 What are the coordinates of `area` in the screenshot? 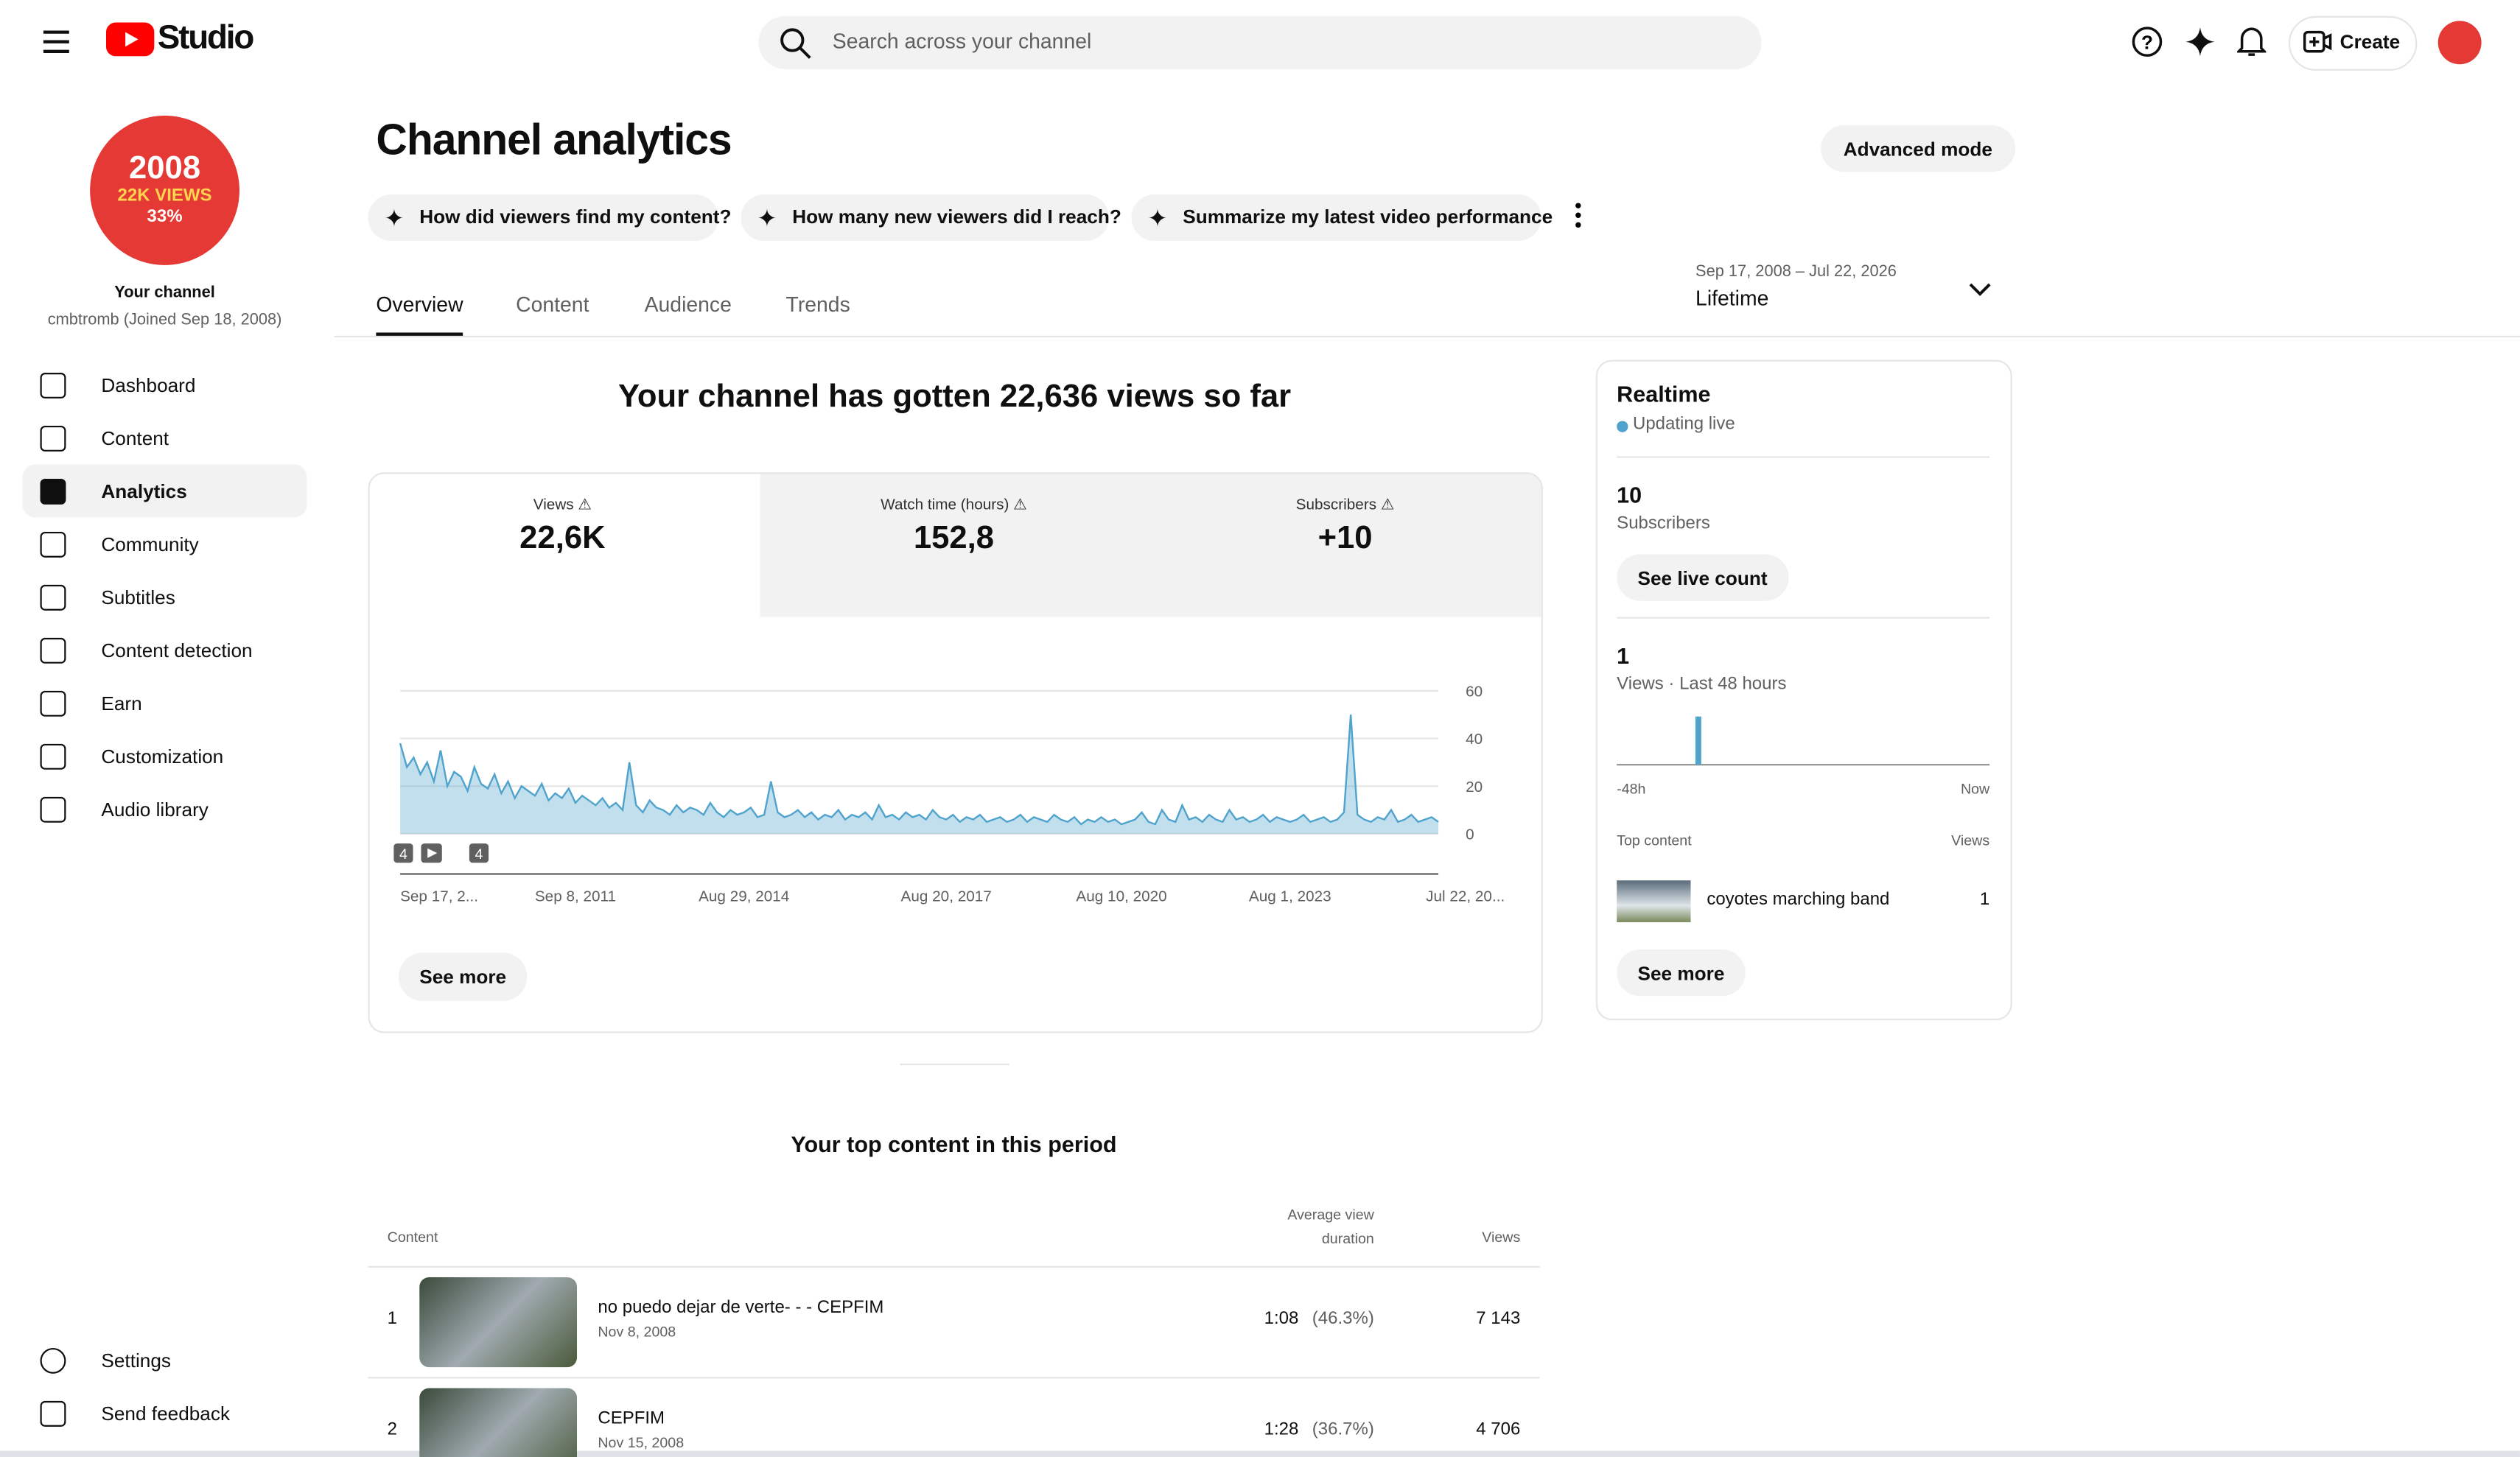 It's located at (919, 774).